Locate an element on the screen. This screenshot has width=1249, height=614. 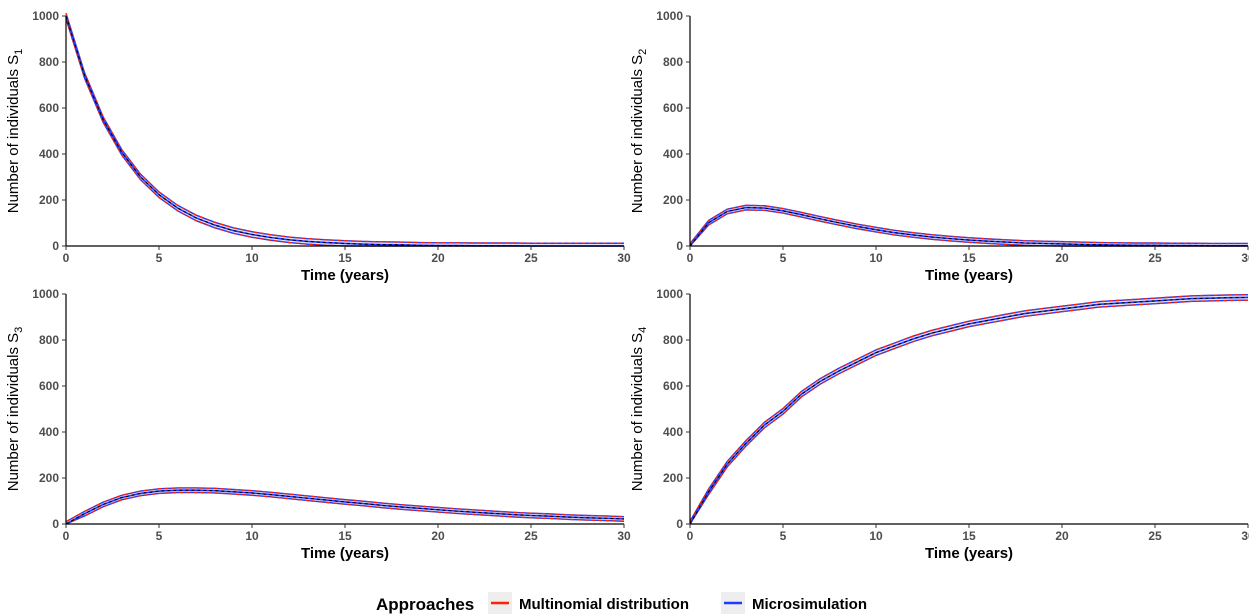
legend-label-microsimulation: Microsimulation is located at coordinates (809, 604).